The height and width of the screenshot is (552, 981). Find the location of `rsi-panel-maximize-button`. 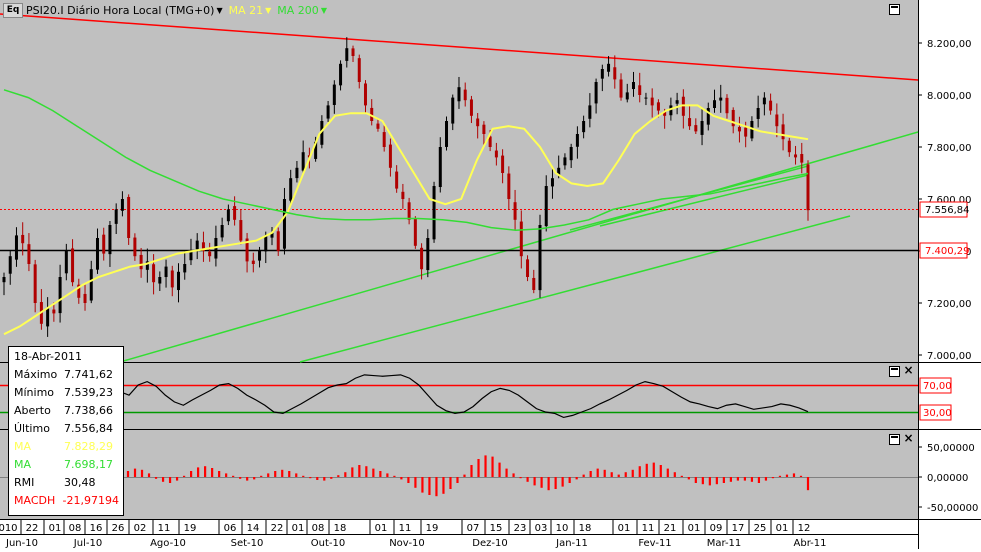

rsi-panel-maximize-button is located at coordinates (894, 371).